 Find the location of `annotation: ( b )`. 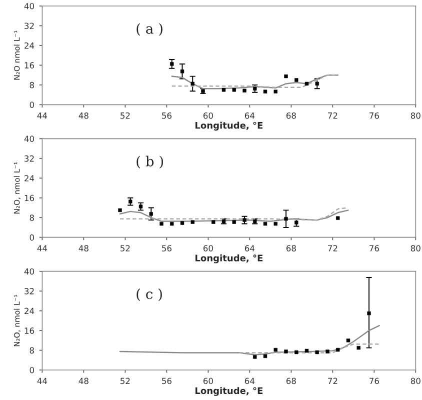

annotation: ( b ) is located at coordinates (150, 162).